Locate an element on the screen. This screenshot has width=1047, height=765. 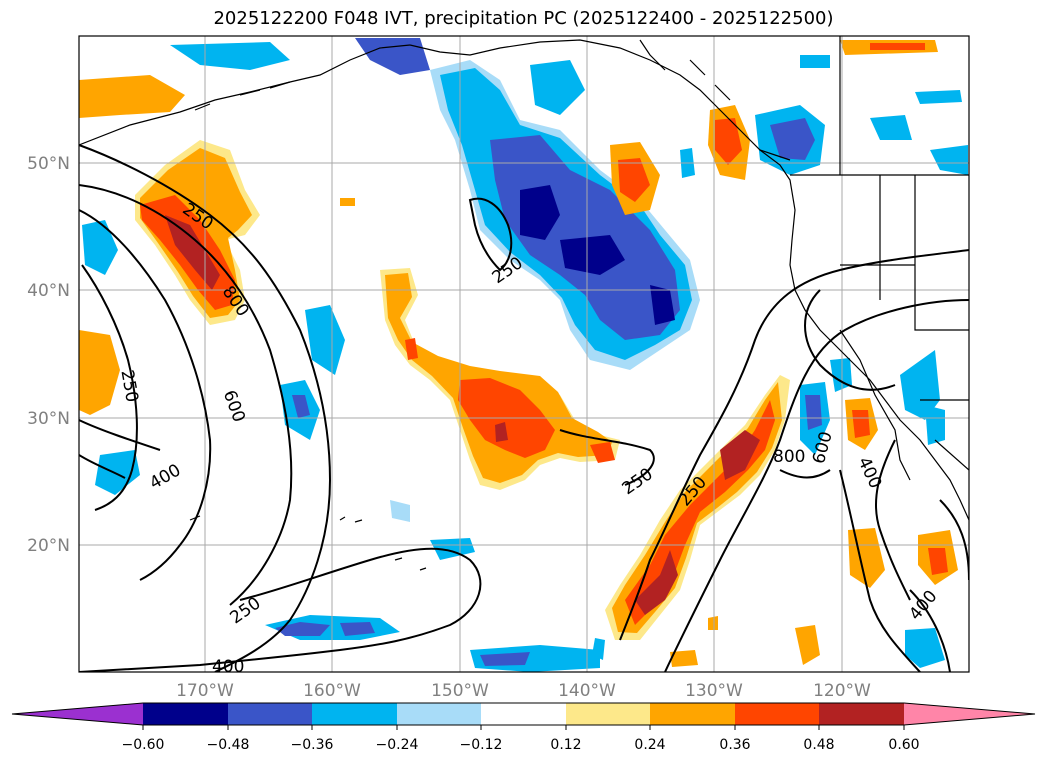
colorbar-extension-left is located at coordinates (77, 714).